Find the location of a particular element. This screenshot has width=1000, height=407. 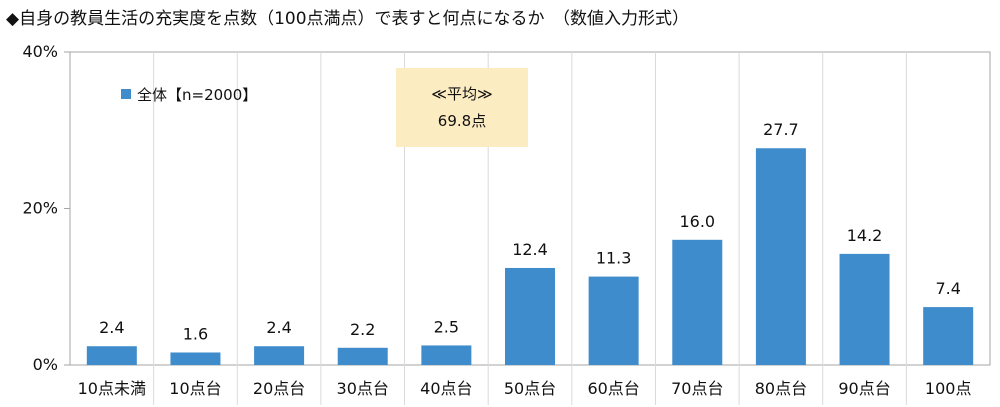

y-axis-tick-label: 40% is located at coordinates (40, 51).